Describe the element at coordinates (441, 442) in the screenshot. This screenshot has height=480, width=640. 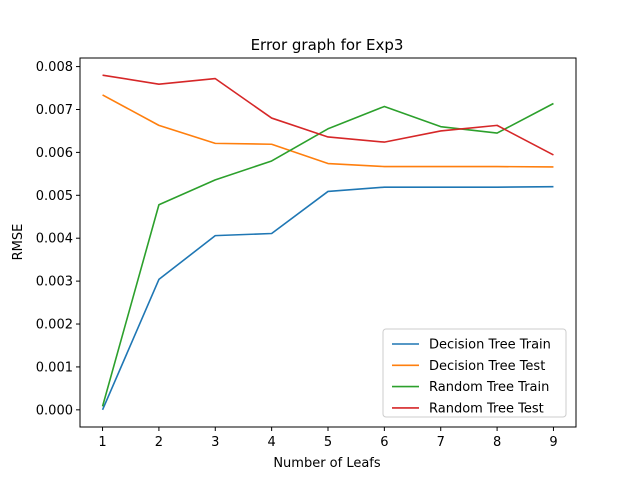
I see `x-tick-label: 7` at that location.